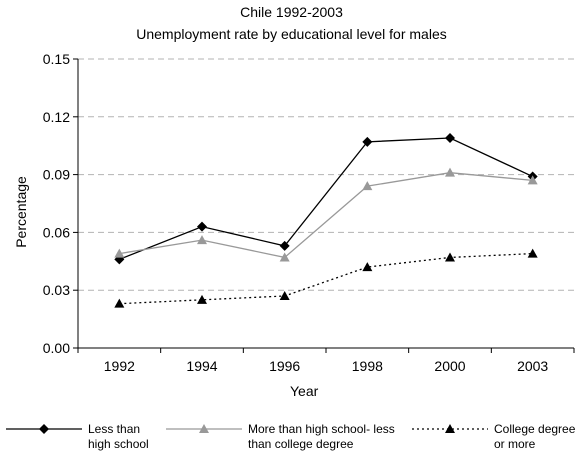  What do you see at coordinates (201, 366) in the screenshot?
I see `x-tick-label: 1994` at bounding box center [201, 366].